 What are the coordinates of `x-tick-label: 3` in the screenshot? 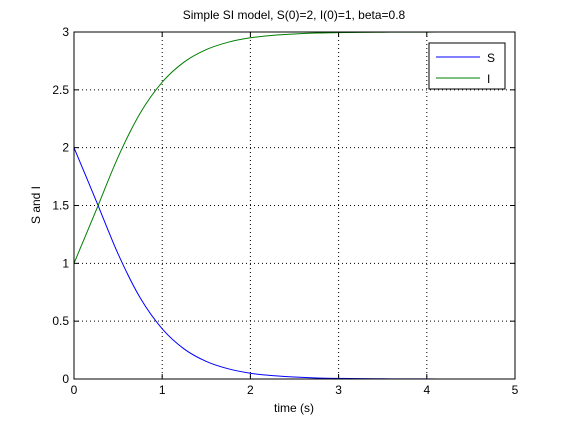 It's located at (338, 390).